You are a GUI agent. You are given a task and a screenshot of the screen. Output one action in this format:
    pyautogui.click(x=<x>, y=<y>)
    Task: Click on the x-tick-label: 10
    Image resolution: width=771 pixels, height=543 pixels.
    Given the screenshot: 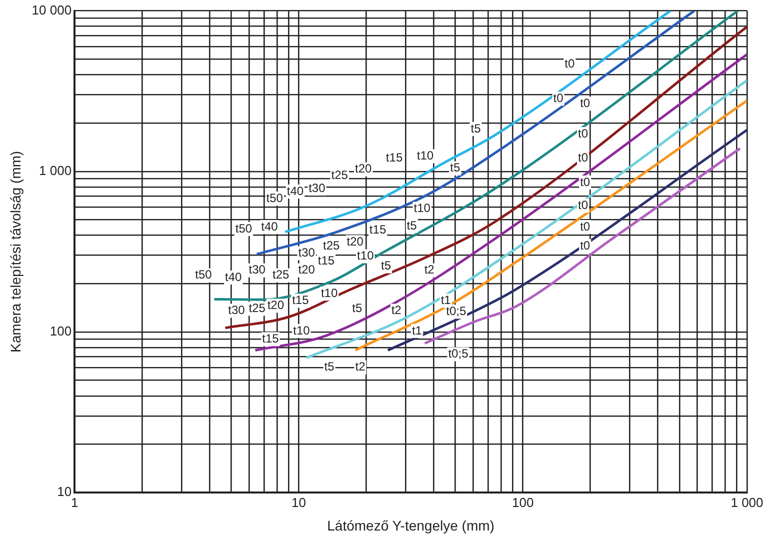 What is the action you would take?
    pyautogui.click(x=298, y=502)
    